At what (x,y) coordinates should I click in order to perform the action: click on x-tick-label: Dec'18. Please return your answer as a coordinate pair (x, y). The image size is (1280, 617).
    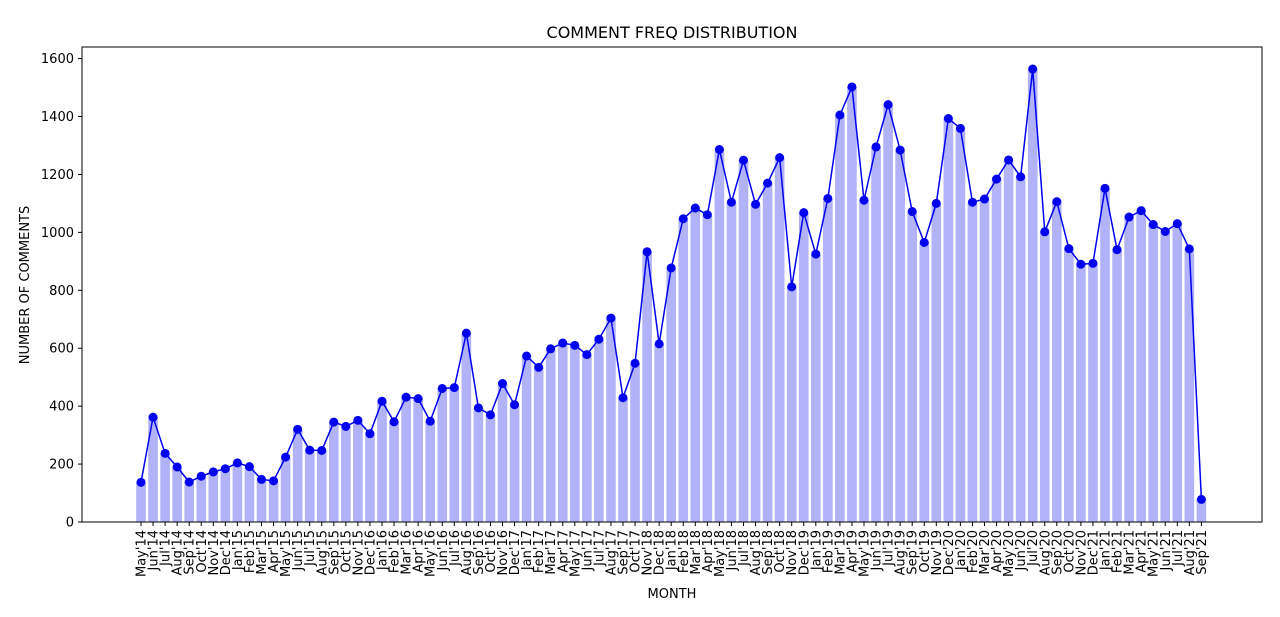
    Looking at the image, I should click on (660, 552).